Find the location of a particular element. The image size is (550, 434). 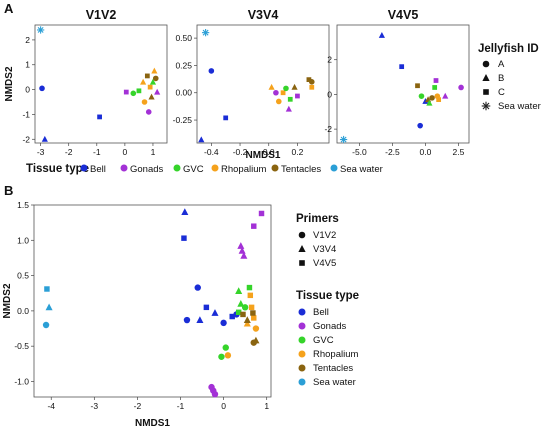

x-tick-label: -2 is located at coordinates (138, 406).